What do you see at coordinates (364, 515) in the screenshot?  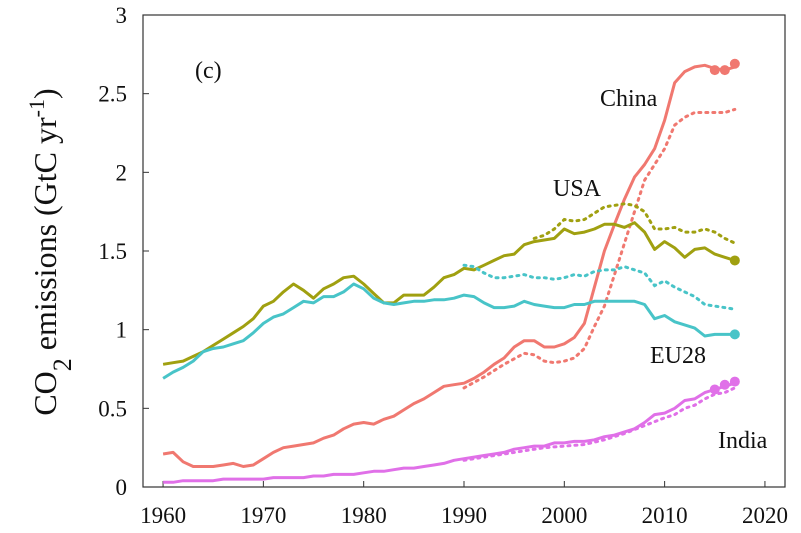 I see `x-tick-label: 1980` at bounding box center [364, 515].